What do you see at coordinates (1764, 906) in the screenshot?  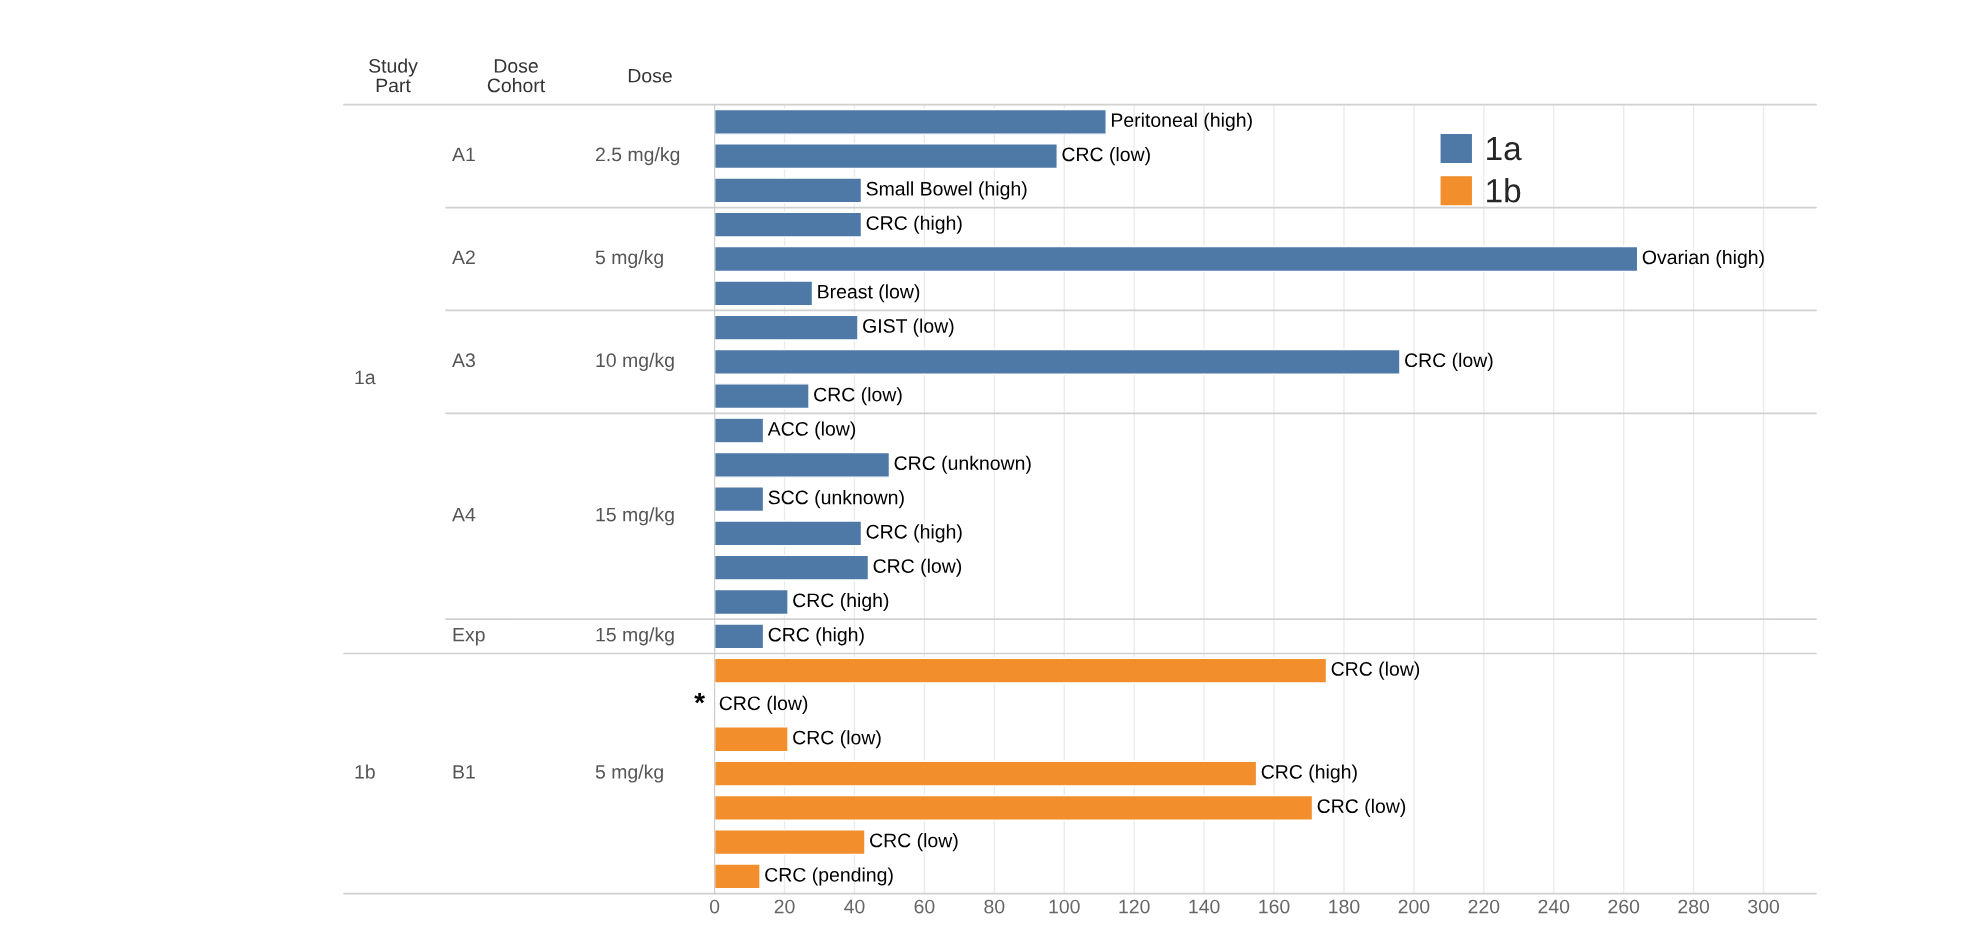 I see `x-tick-label: 300` at bounding box center [1764, 906].